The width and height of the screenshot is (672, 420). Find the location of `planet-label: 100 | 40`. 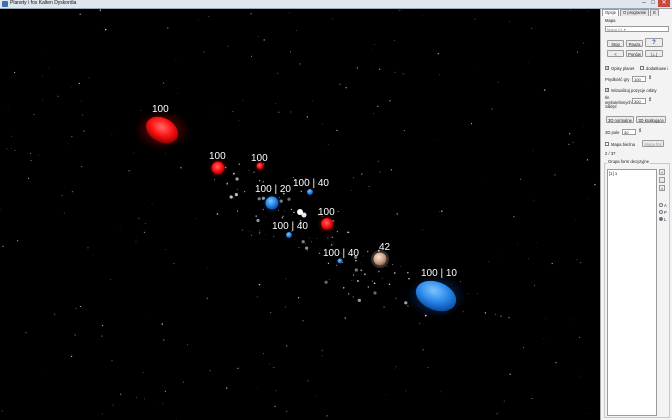

planet-label: 100 | 40 is located at coordinates (311, 183).